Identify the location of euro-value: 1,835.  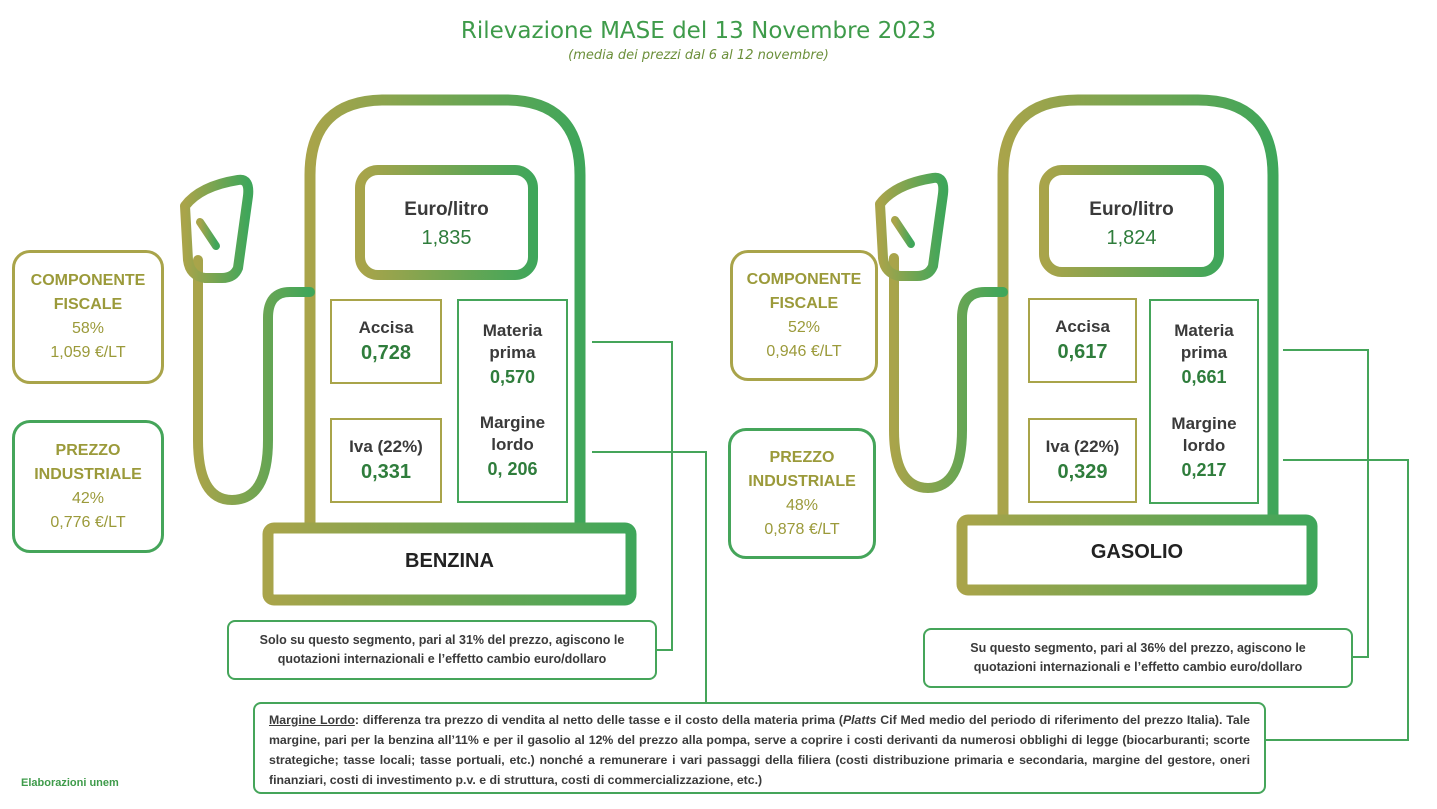
(446, 238).